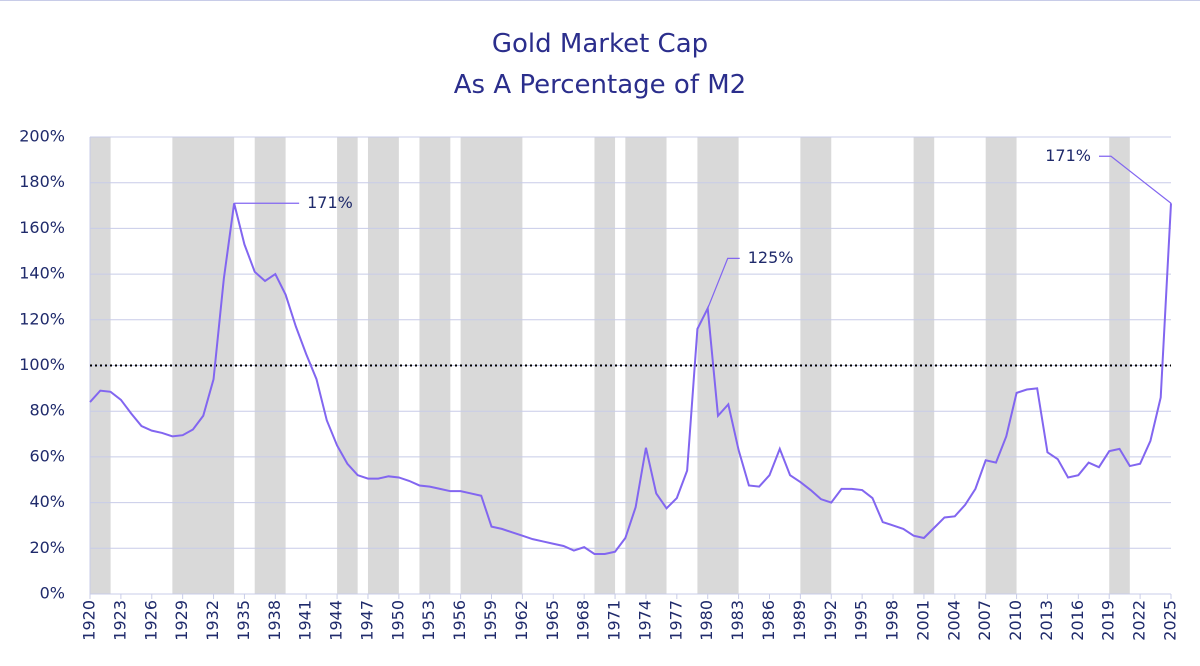 This screenshot has height=666, width=1200. I want to click on x-tick-label: 1941, so click(305, 620).